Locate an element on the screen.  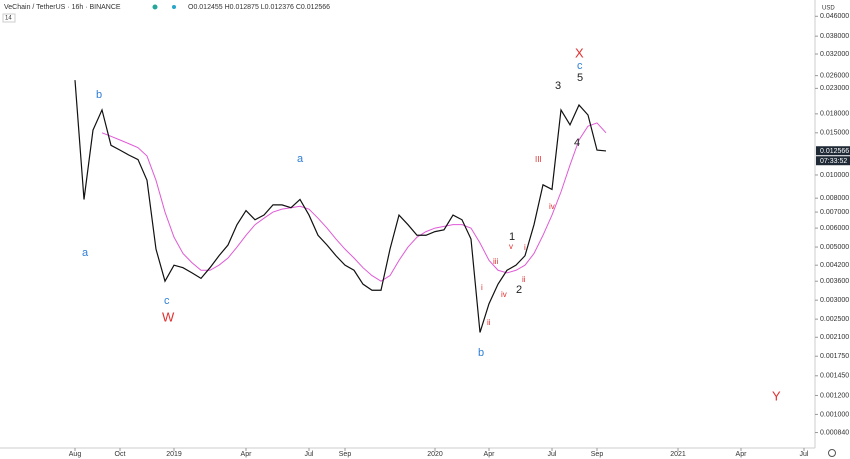
y-tick-label: 0.032000 is located at coordinates (834, 54).